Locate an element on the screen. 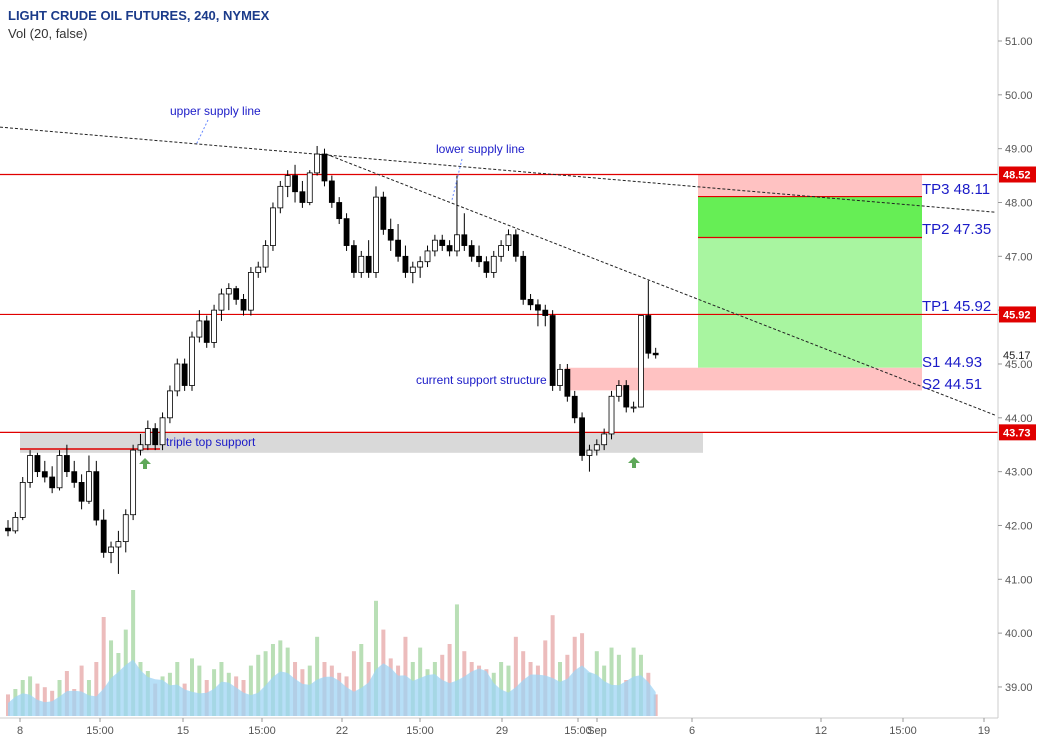  price-tick-label: 39.00 is located at coordinates (1019, 688).